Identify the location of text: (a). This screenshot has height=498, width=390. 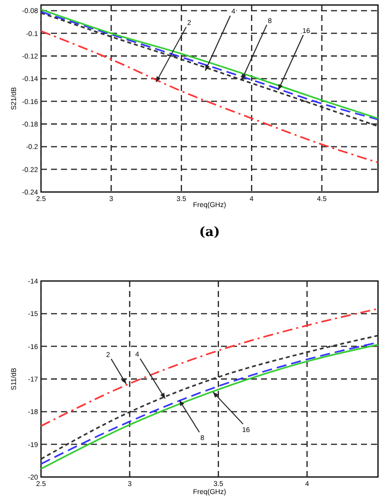
(209, 232).